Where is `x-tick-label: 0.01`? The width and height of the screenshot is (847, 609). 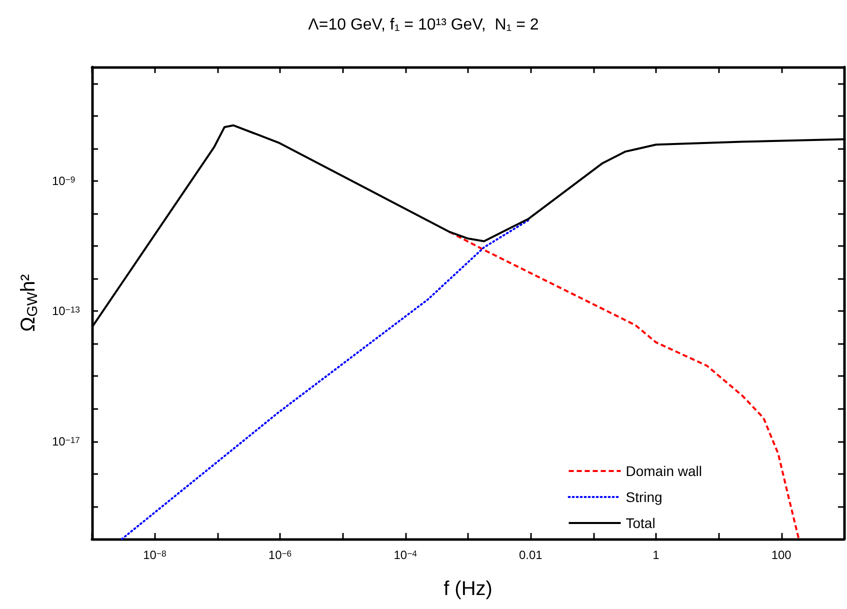 x-tick-label: 0.01 is located at coordinates (530, 555).